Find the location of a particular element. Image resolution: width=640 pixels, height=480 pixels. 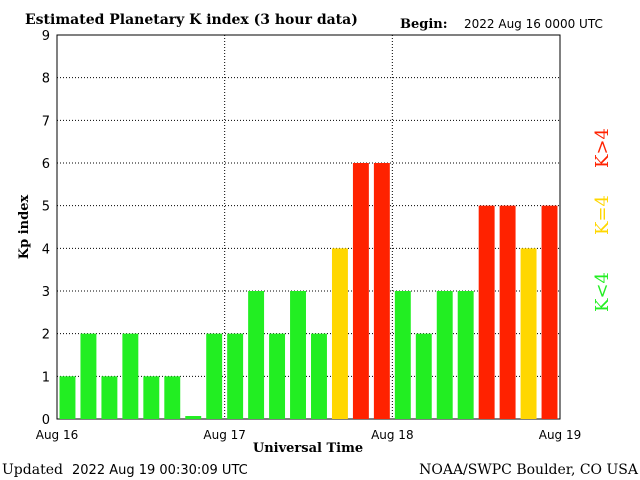

legend-k-above-4: K>4 is located at coordinates (602, 148).